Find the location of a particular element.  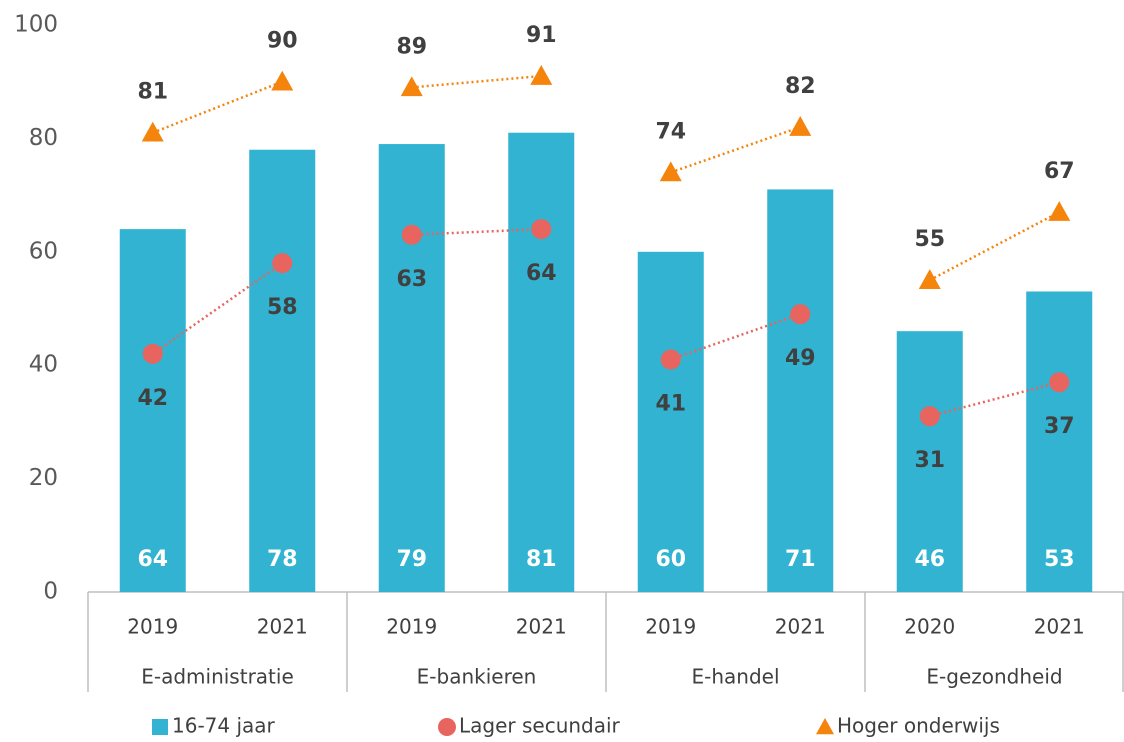

bar-value-label: 81 is located at coordinates (541, 559).